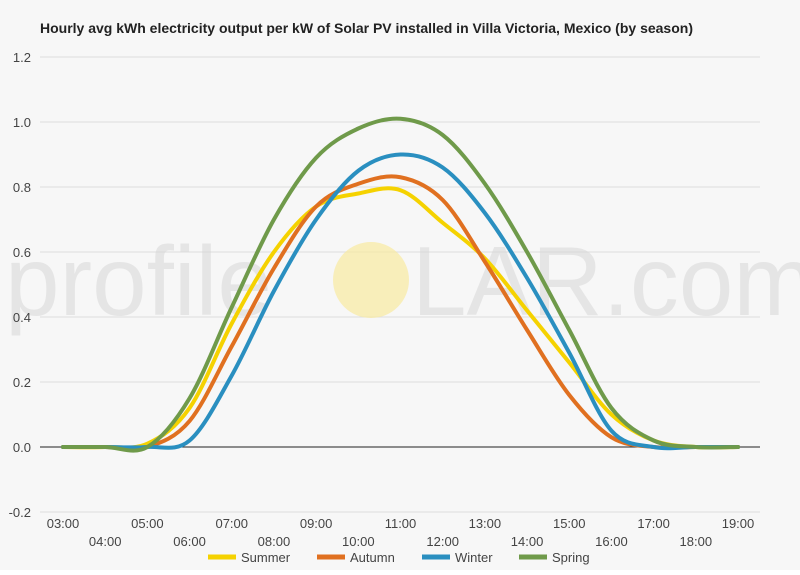 Image resolution: width=800 pixels, height=575 pixels. I want to click on x-tick-label: 09:00, so click(316, 523).